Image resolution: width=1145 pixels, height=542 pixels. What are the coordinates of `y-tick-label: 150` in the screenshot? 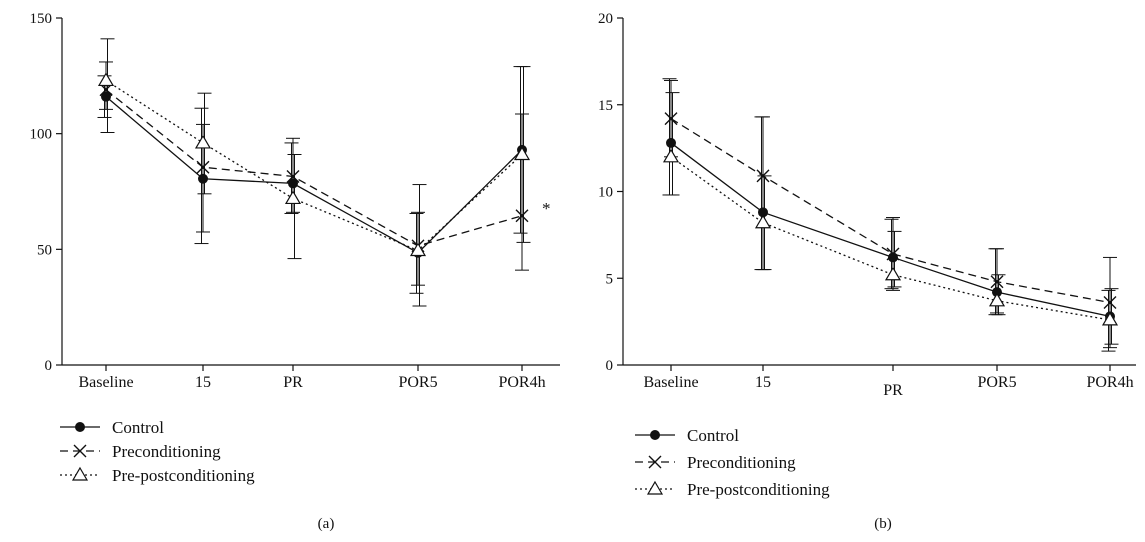 It's located at (41, 19).